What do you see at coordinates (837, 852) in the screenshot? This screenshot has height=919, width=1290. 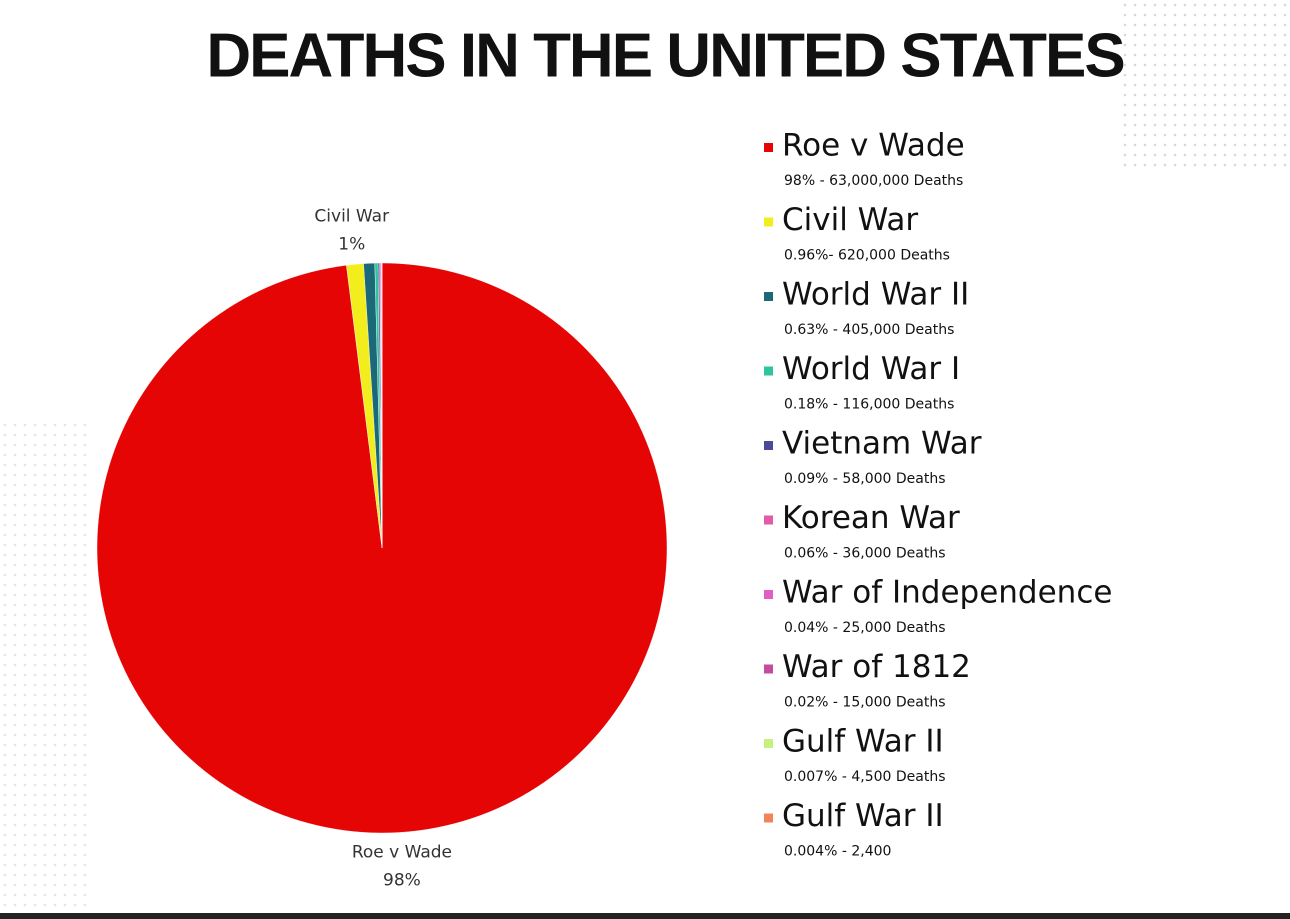 I see `legend-detail: 0.004% - 2,400` at bounding box center [837, 852].